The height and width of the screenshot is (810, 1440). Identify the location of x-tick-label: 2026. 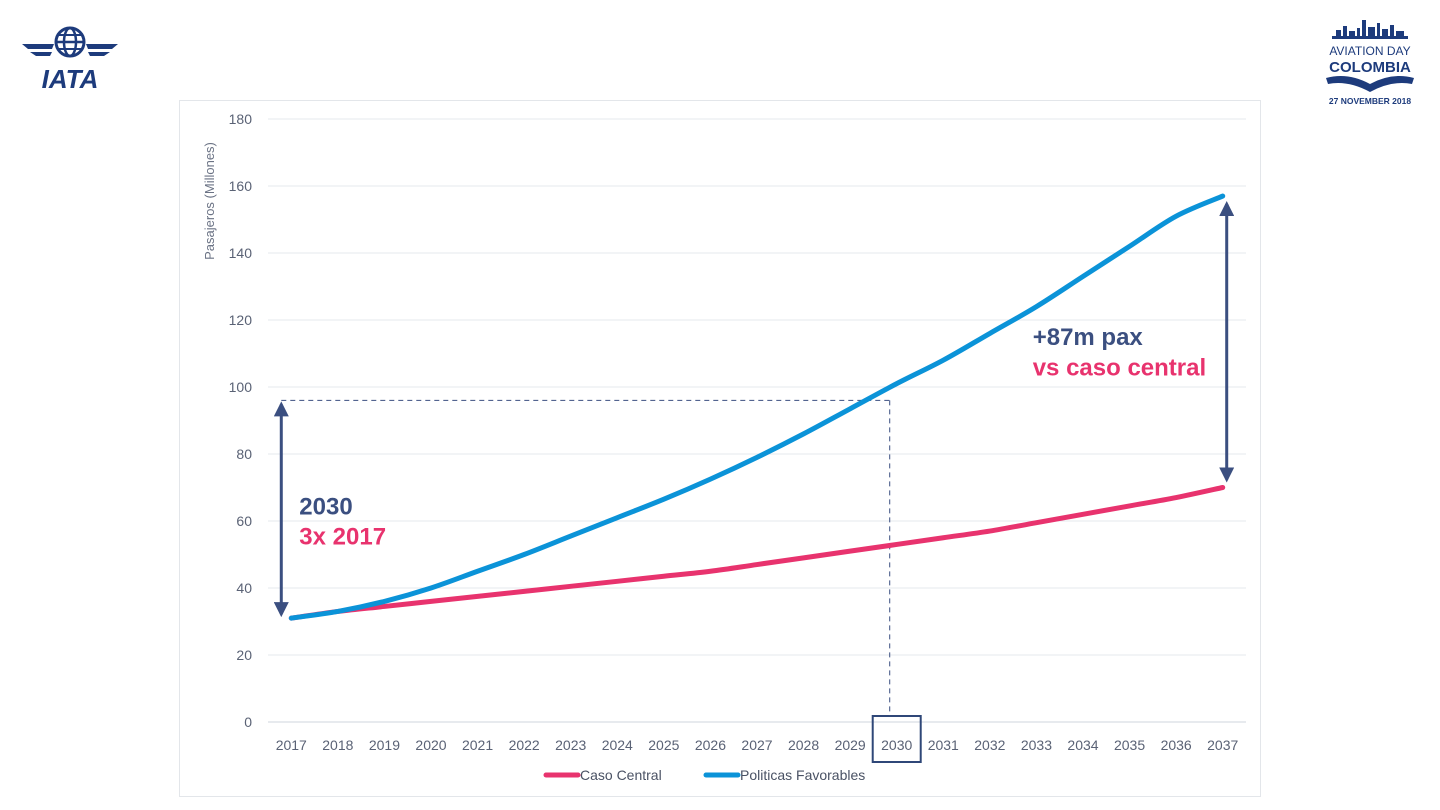
(710, 745).